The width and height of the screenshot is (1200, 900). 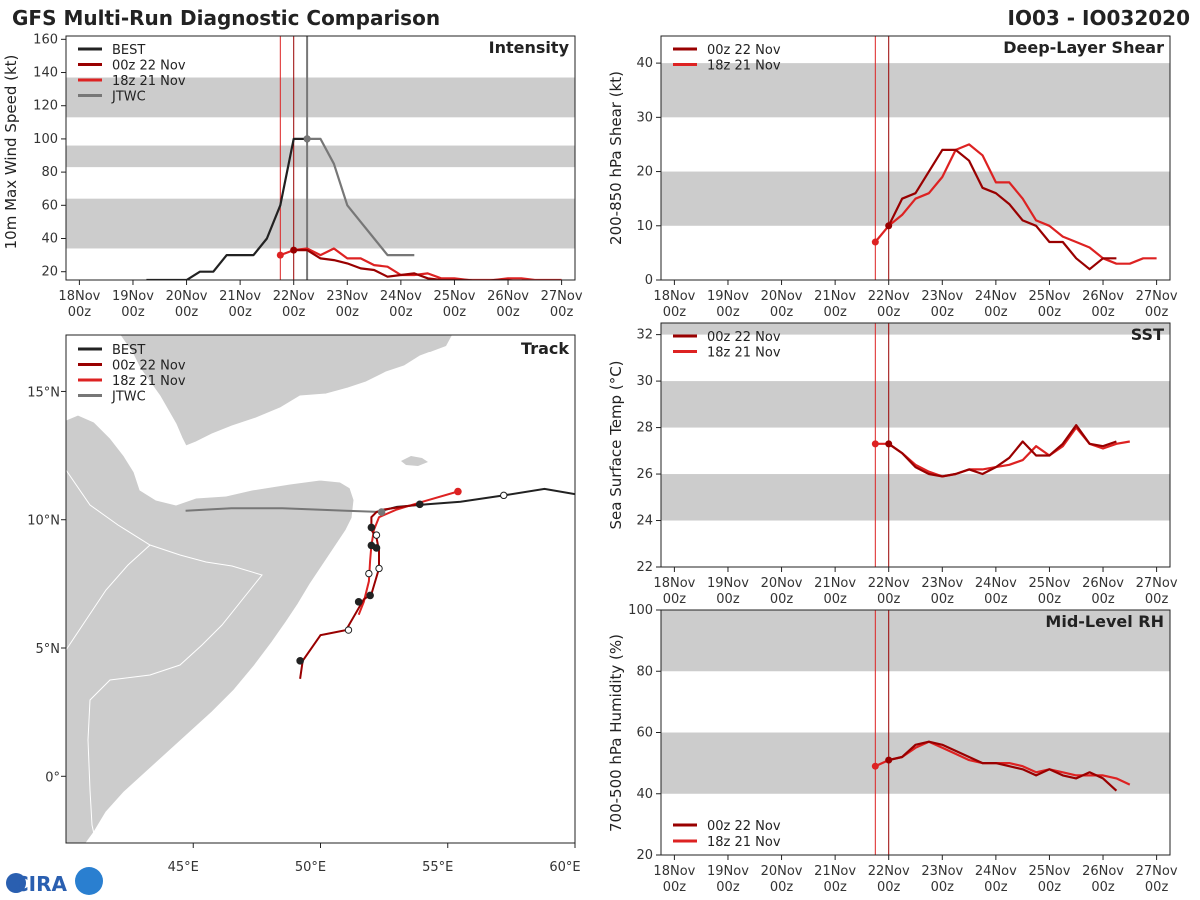 What do you see at coordinates (128, 397) in the screenshot?
I see `track-legend-label-jtwc: JTWC` at bounding box center [128, 397].